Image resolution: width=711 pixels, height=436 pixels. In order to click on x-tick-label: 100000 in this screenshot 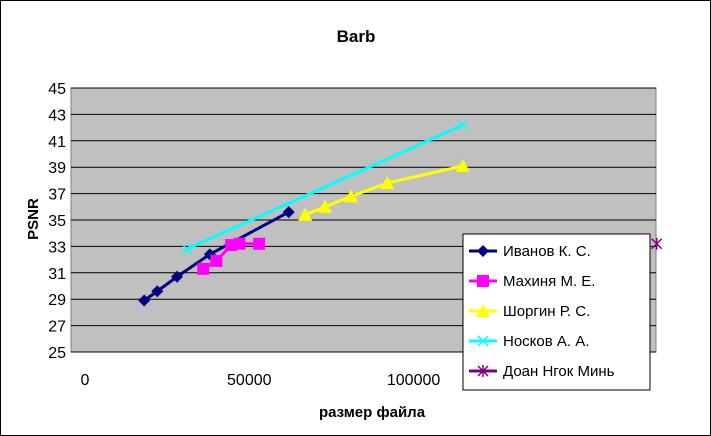, I will do `click(413, 380)`.